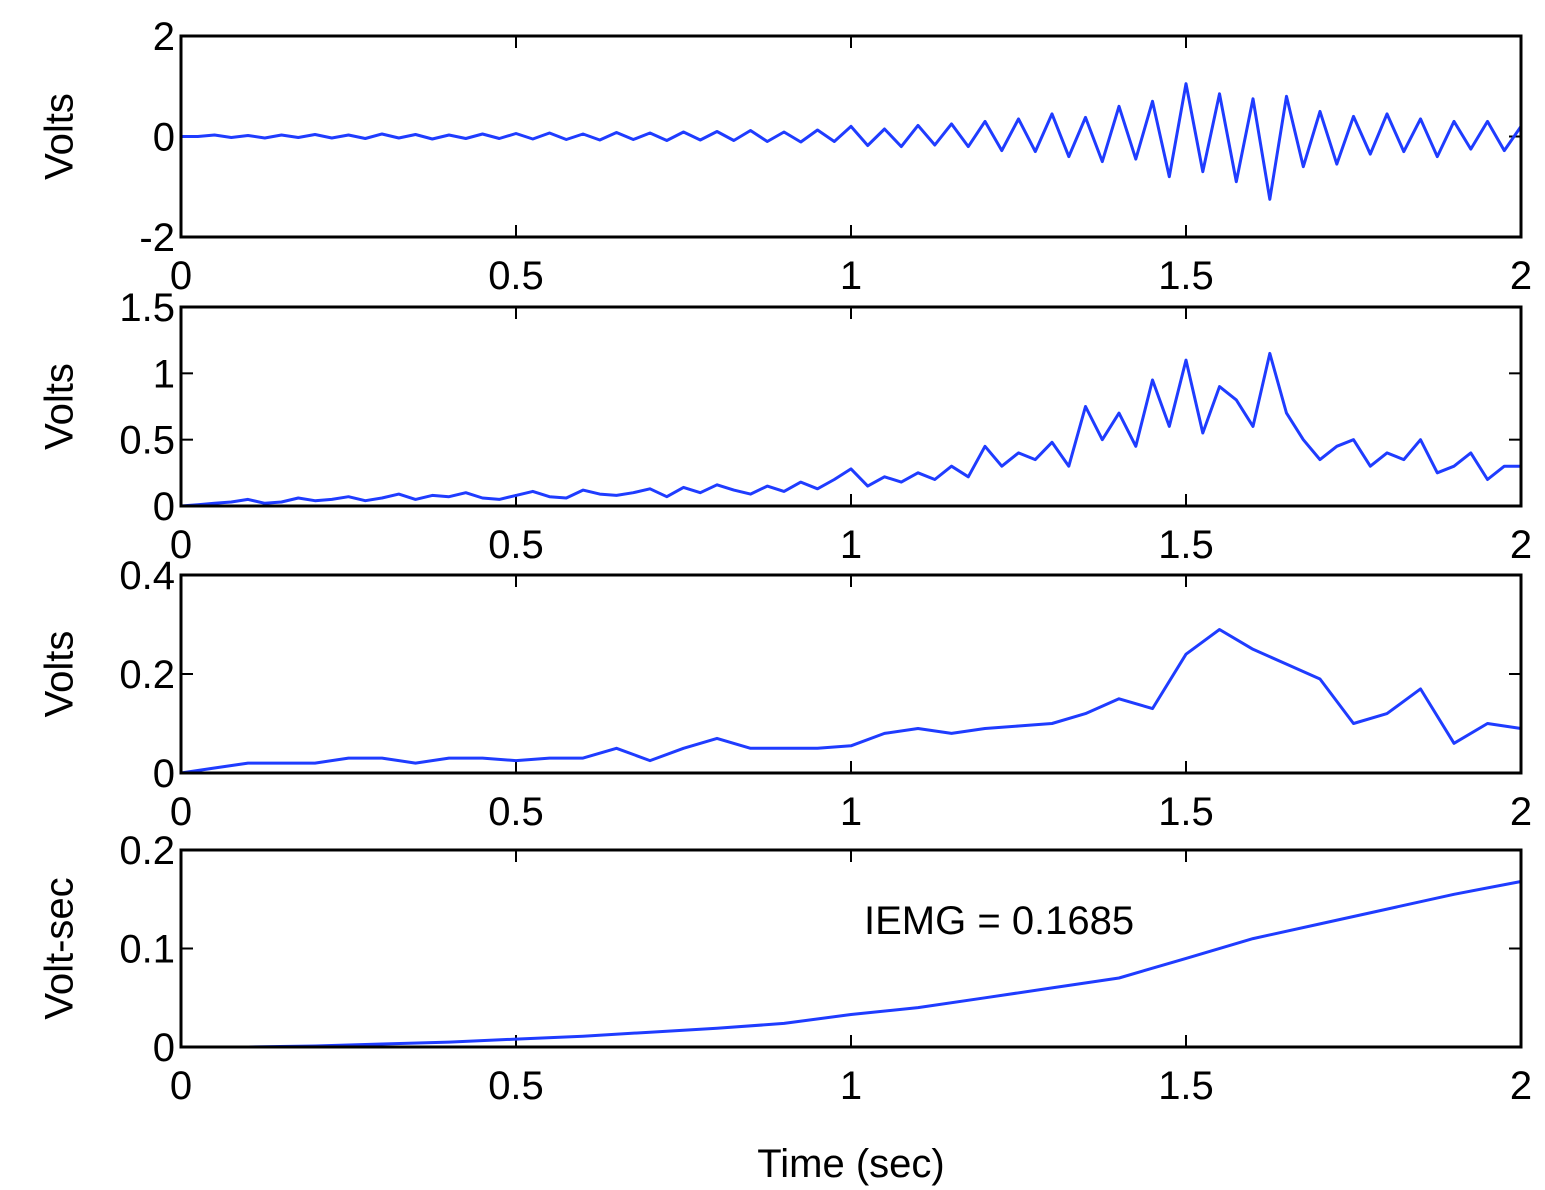  I want to click on y-tick-label: 1.5, so click(147, 308).